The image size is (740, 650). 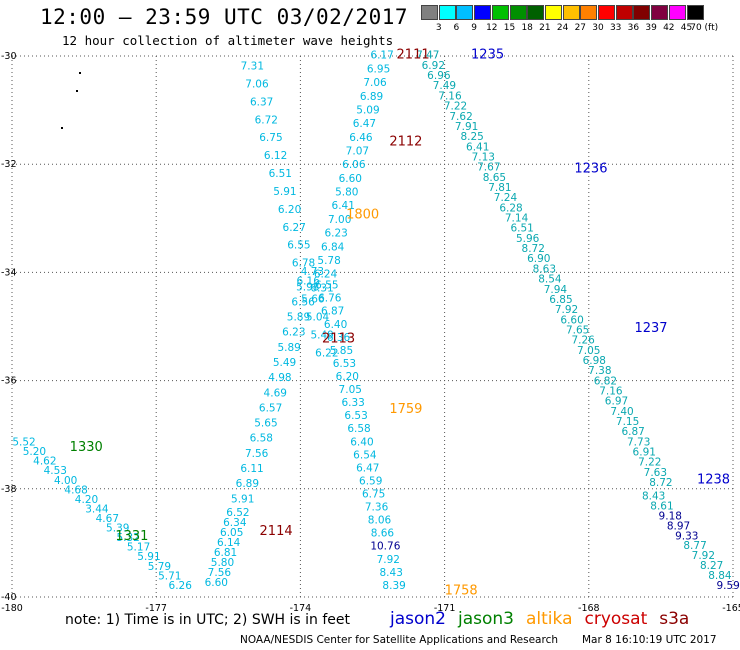 What do you see at coordinates (307, 287) in the screenshot?
I see `swh-value-label: 5.98` at bounding box center [307, 287].